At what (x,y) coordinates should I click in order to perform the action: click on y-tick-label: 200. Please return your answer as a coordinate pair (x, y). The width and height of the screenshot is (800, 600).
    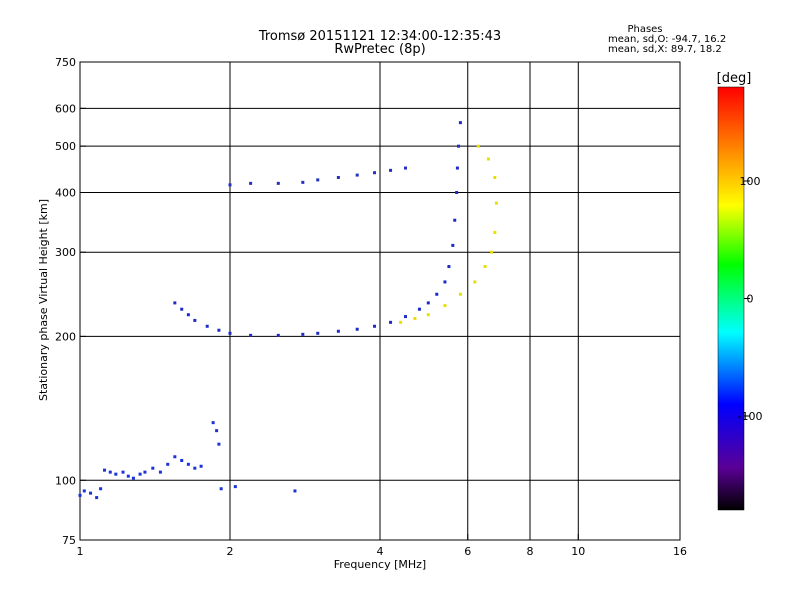
    Looking at the image, I should click on (65, 336).